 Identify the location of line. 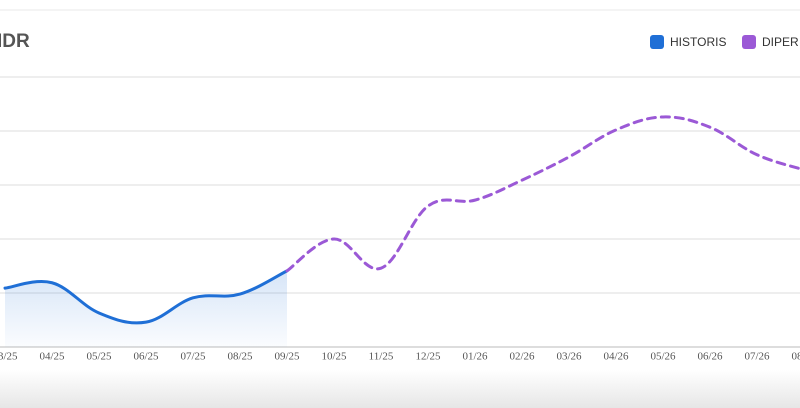
(146, 297).